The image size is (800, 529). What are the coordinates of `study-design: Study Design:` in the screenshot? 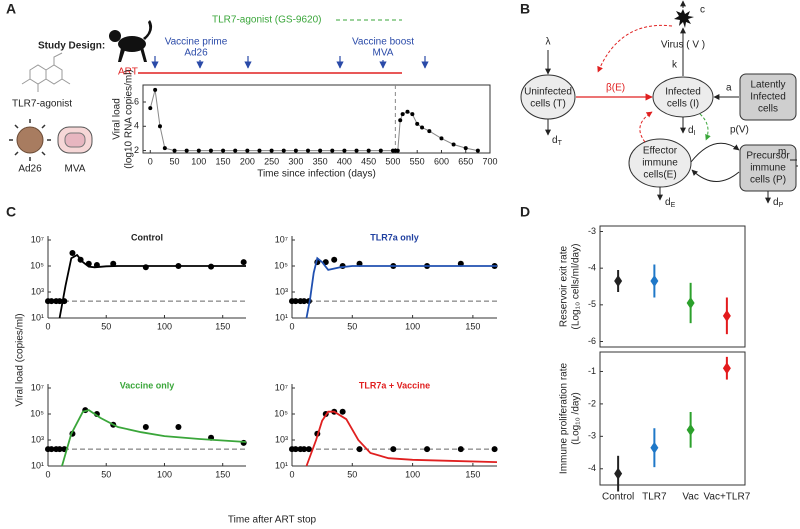 It's located at (71, 46).